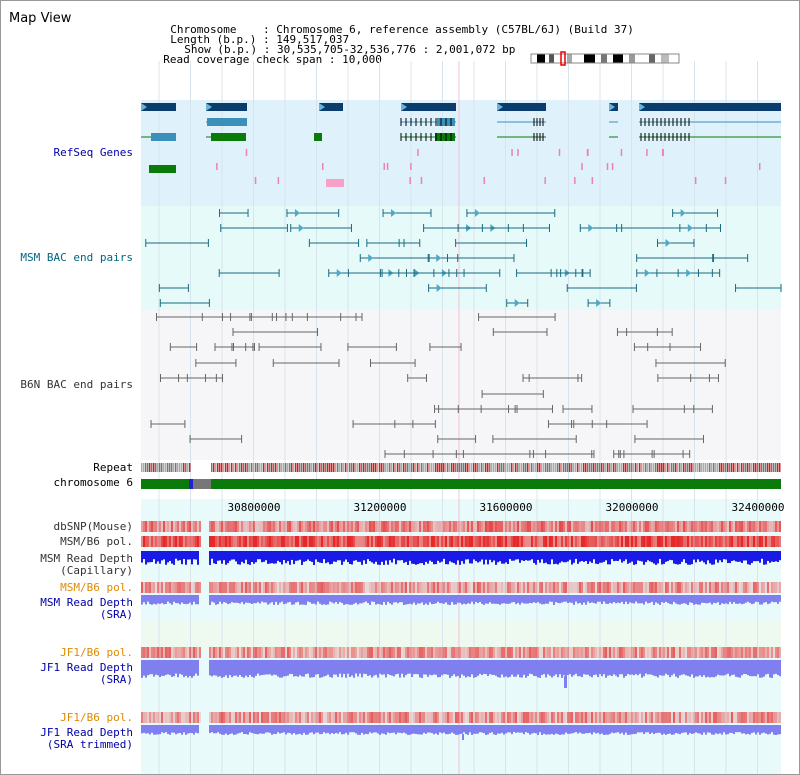  Describe the element at coordinates (40, 18) in the screenshot. I see `page-title: Map View` at that location.